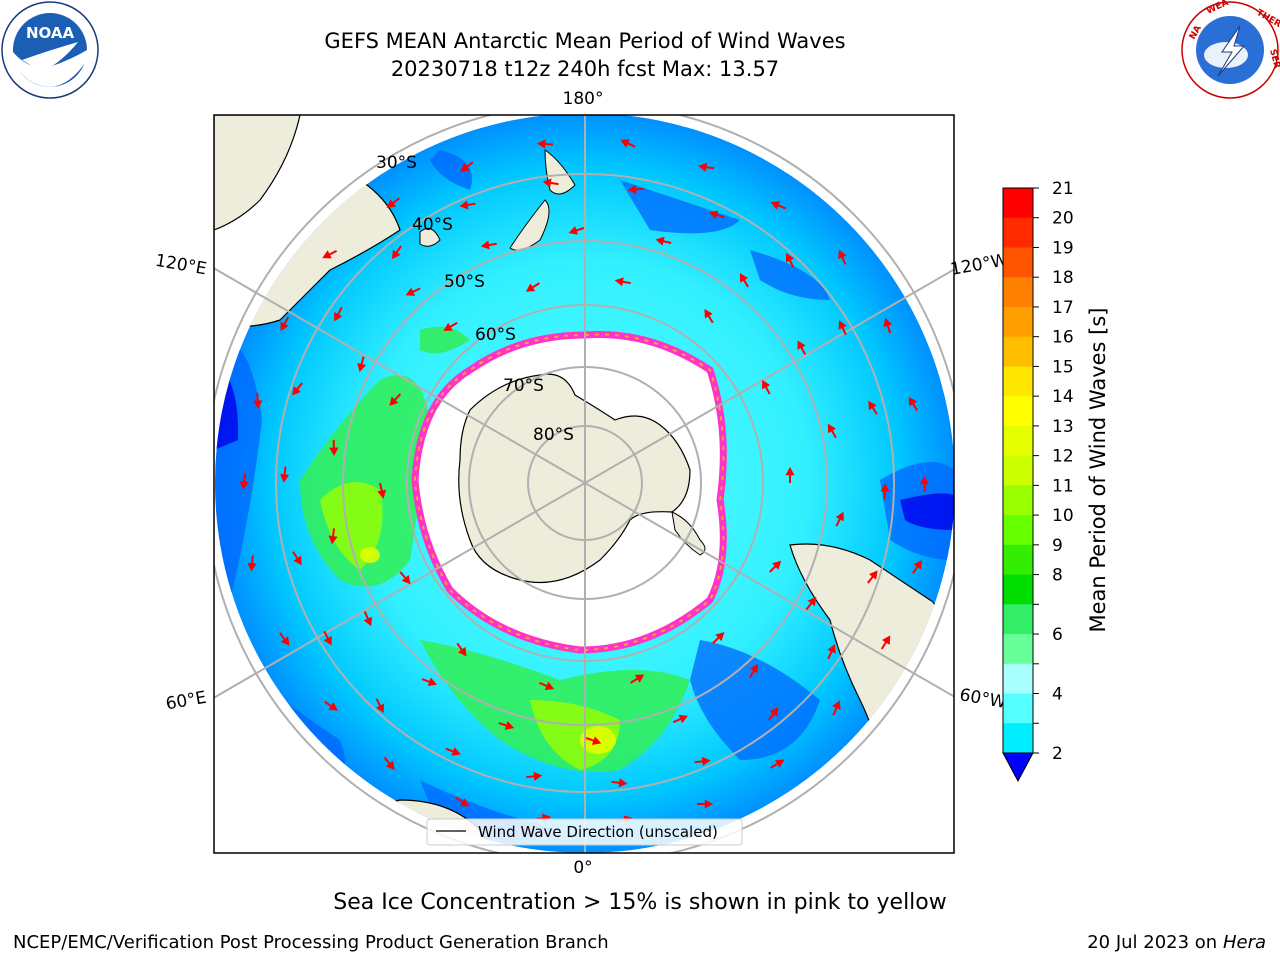  What do you see at coordinates (1057, 695) in the screenshot?
I see `colorbar-tick-label: 4` at bounding box center [1057, 695].